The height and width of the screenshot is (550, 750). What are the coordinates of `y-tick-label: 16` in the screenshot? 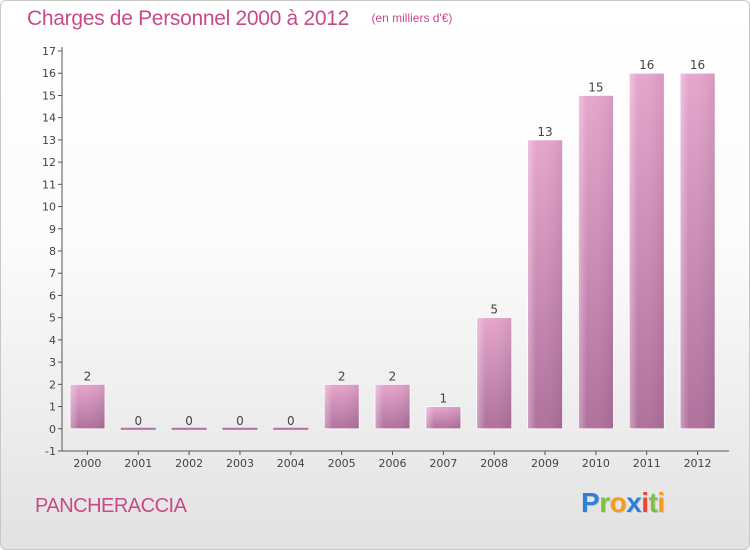 It's located at (49, 73).